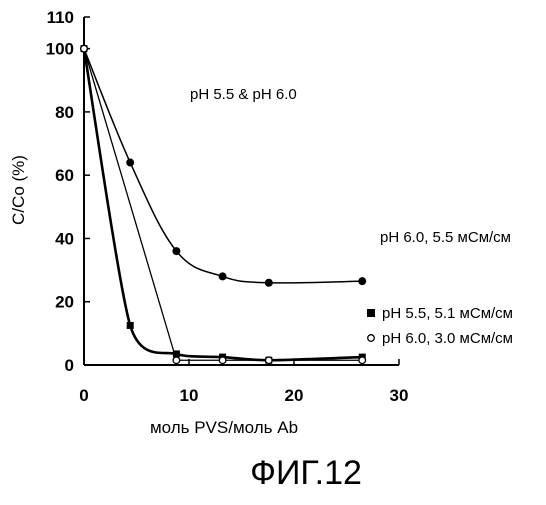 This screenshot has width=546, height=505. Describe the element at coordinates (189, 395) in the screenshot. I see `x-tick-label: 10` at that location.